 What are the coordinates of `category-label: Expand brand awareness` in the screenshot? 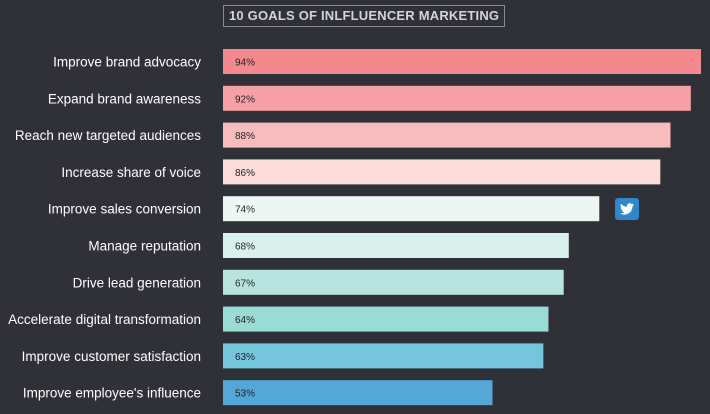 It's located at (124, 98).